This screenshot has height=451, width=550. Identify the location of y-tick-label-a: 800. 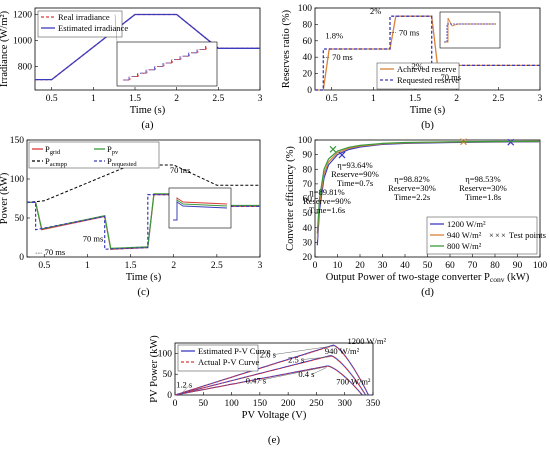
(25, 68).